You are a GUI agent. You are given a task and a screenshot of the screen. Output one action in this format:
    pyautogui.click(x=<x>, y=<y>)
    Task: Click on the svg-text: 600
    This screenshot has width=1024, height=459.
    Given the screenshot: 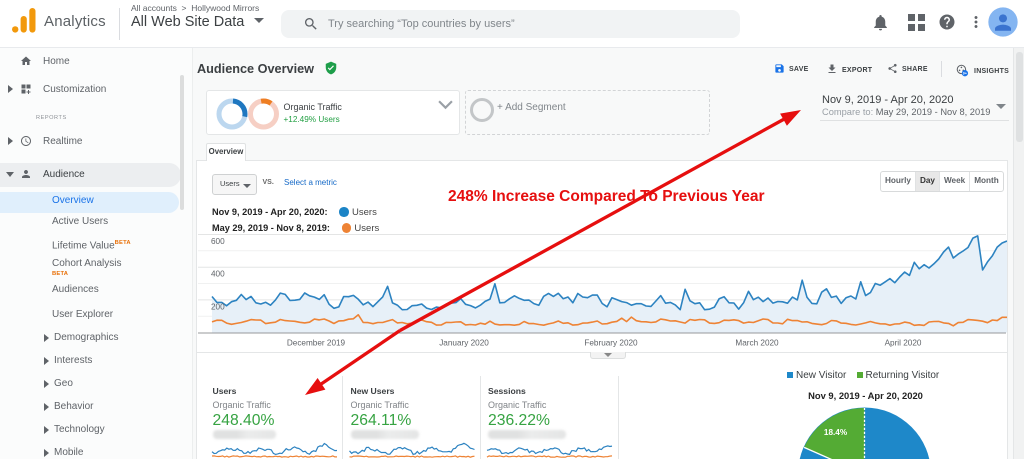 What is the action you would take?
    pyautogui.click(x=218, y=241)
    